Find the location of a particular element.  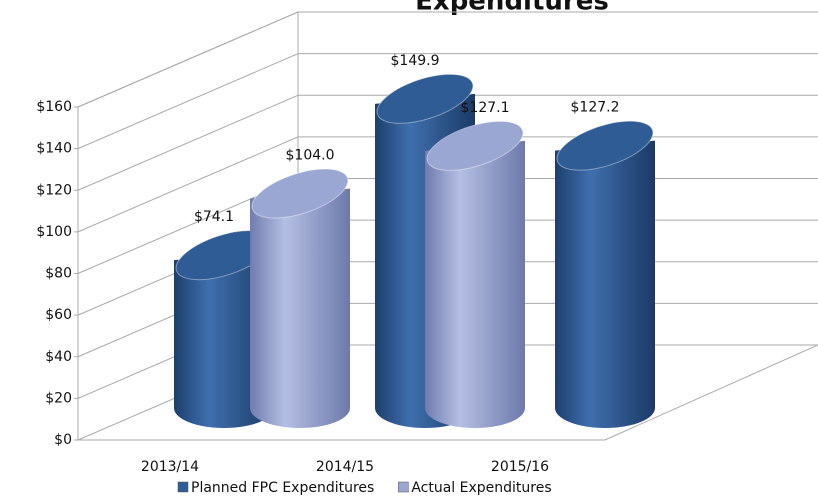

y-tick-label: $120 is located at coordinates (54, 190).